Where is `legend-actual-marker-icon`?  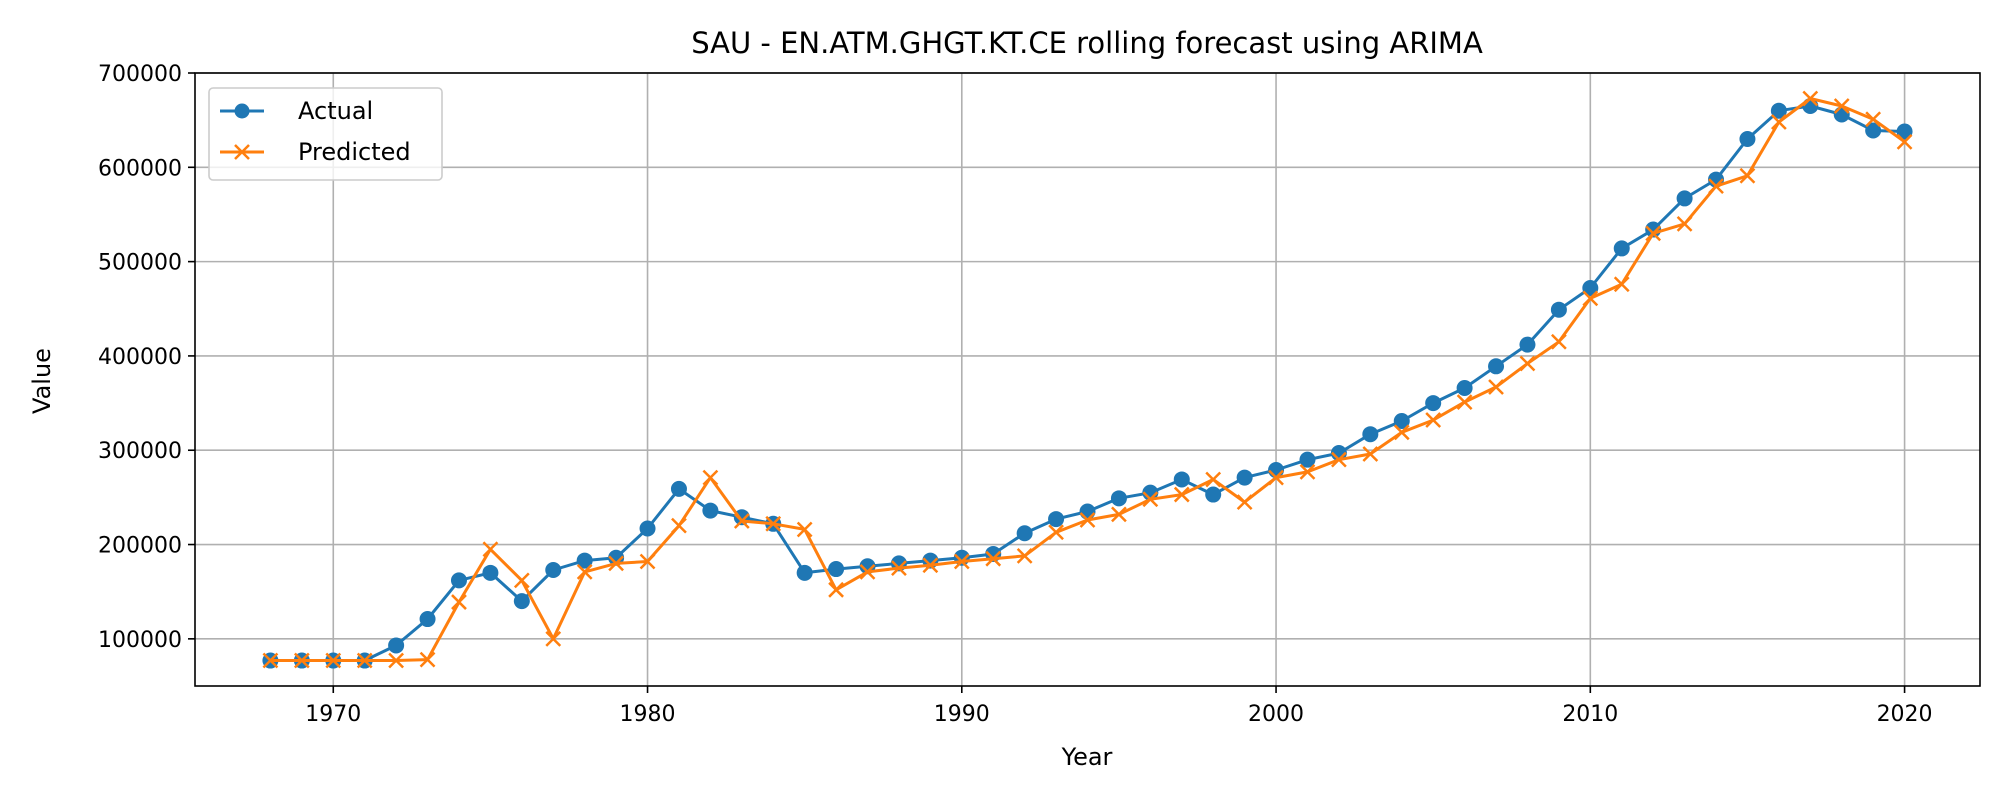
legend-actual-marker-icon is located at coordinates (242, 111).